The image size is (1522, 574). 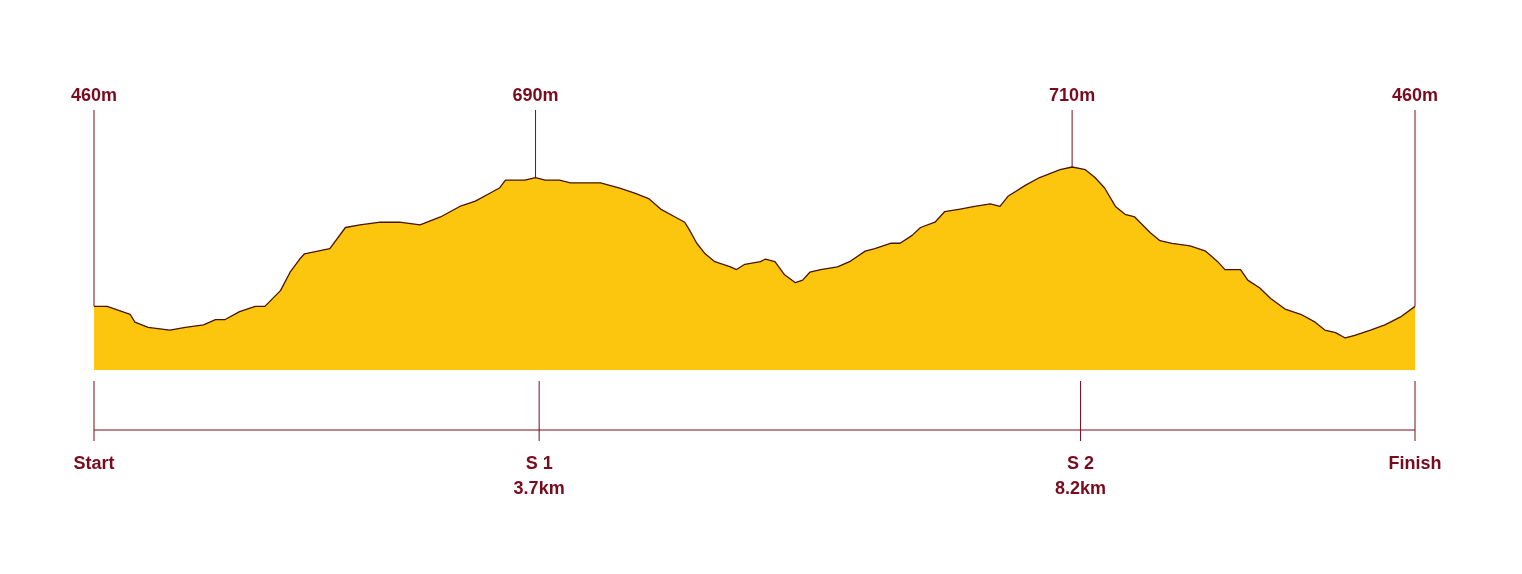 What do you see at coordinates (1415, 463) in the screenshot?
I see `text: Finish` at bounding box center [1415, 463].